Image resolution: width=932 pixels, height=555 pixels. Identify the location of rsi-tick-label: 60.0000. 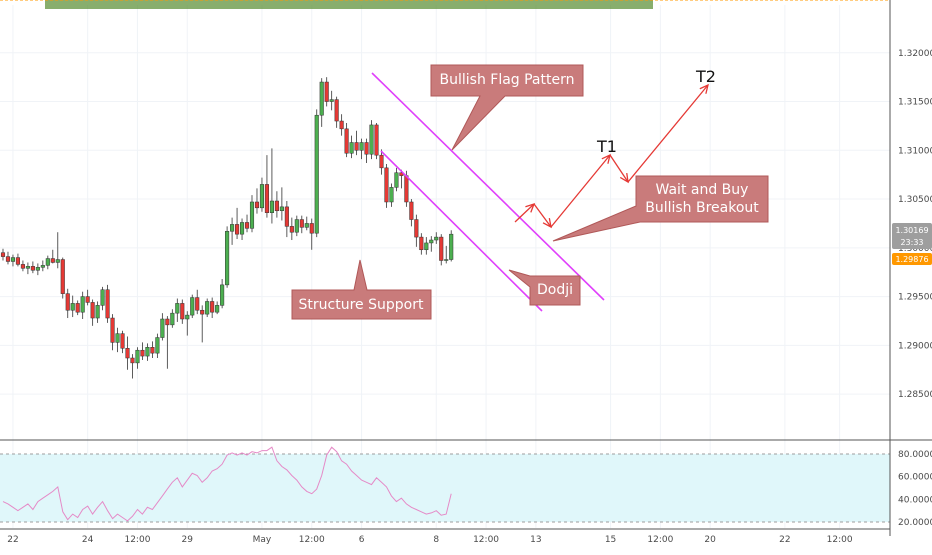
(915, 478).